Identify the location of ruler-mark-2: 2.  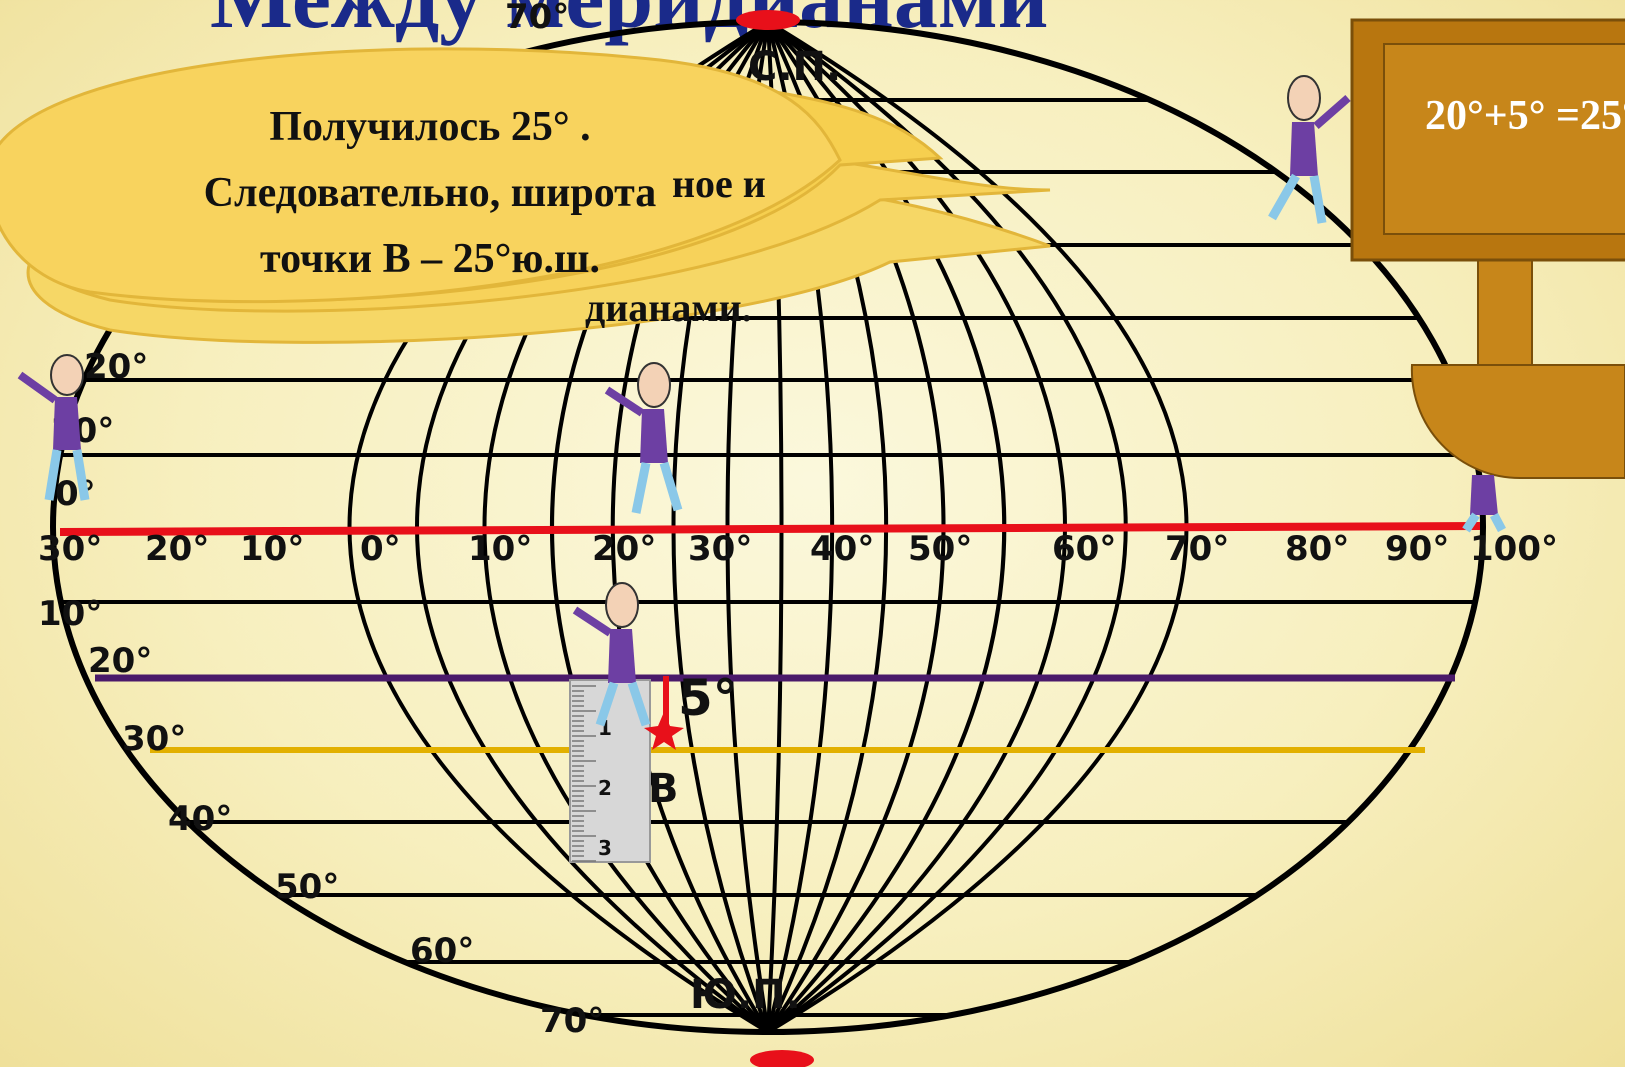
(605, 788).